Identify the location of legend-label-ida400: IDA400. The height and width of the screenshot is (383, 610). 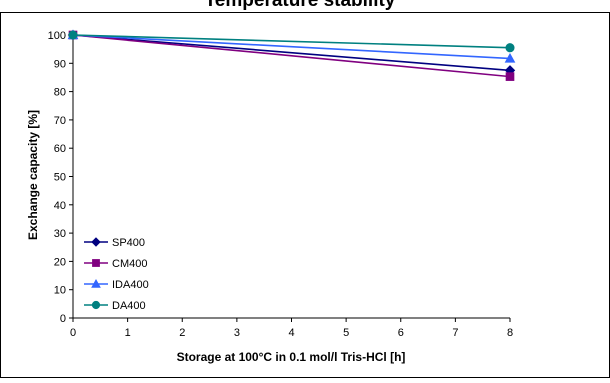
(130, 285).